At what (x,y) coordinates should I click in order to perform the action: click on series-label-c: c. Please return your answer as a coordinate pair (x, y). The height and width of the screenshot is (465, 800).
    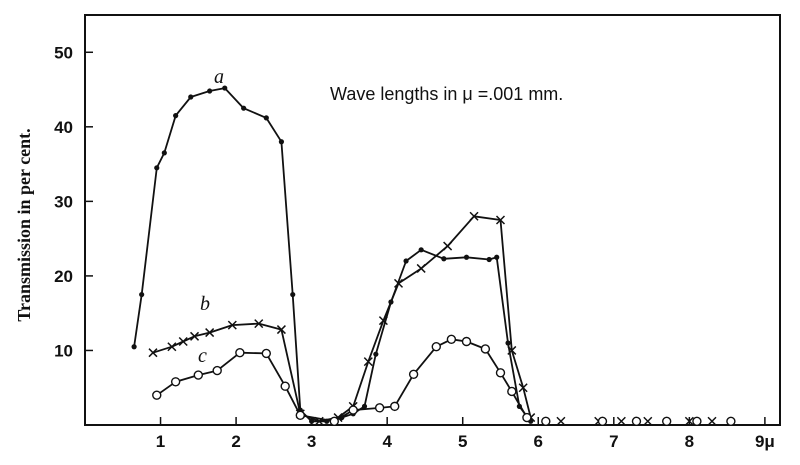
    Looking at the image, I should click on (202, 356).